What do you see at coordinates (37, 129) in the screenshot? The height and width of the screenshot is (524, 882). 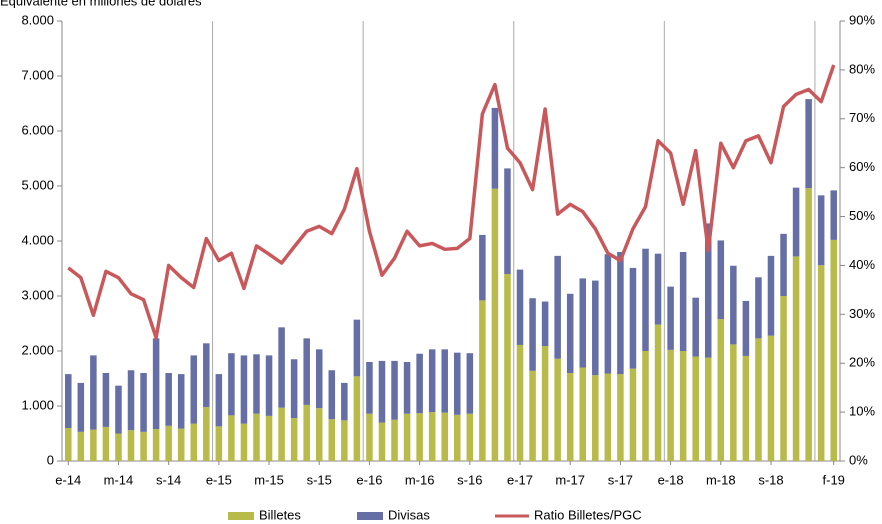 I see `y-tick-label: 6.000` at bounding box center [37, 129].